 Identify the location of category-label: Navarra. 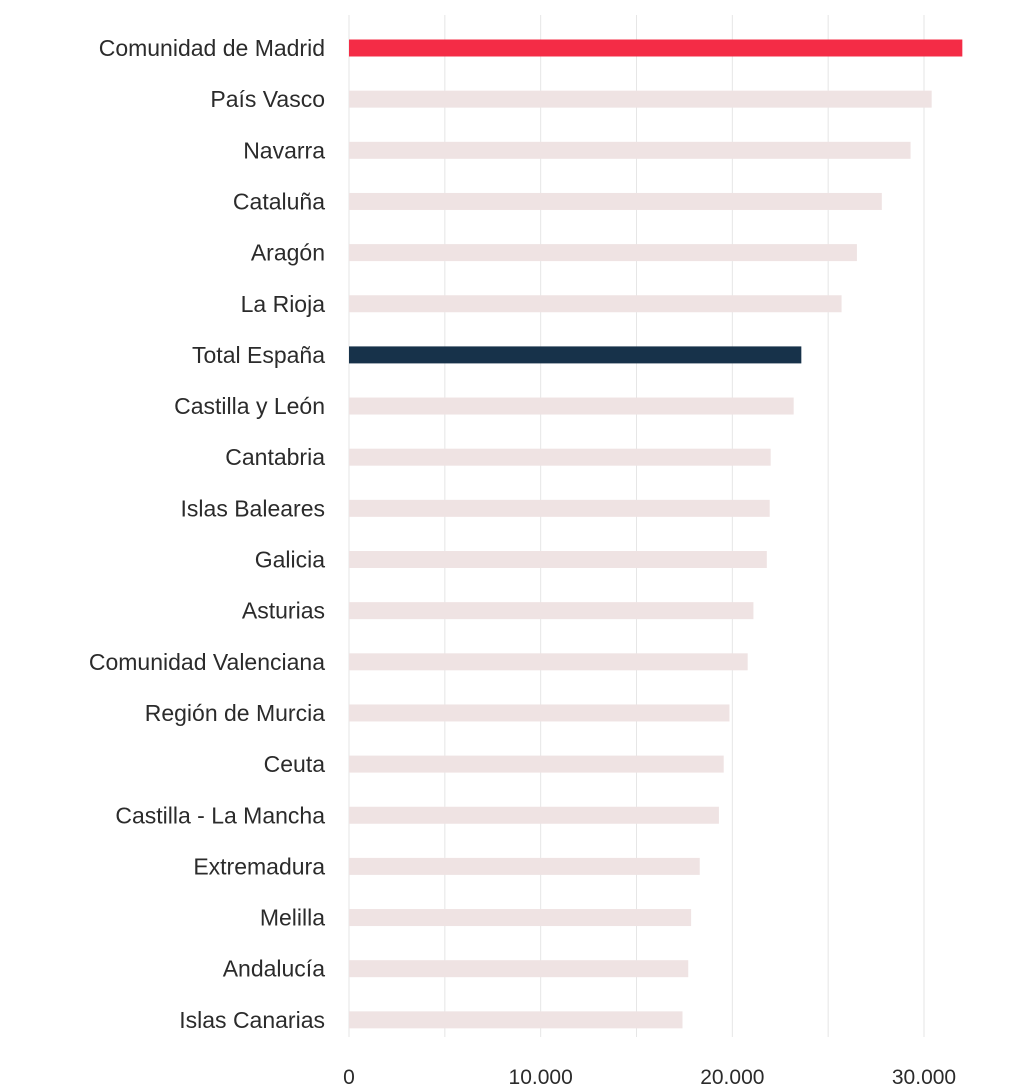
(284, 150).